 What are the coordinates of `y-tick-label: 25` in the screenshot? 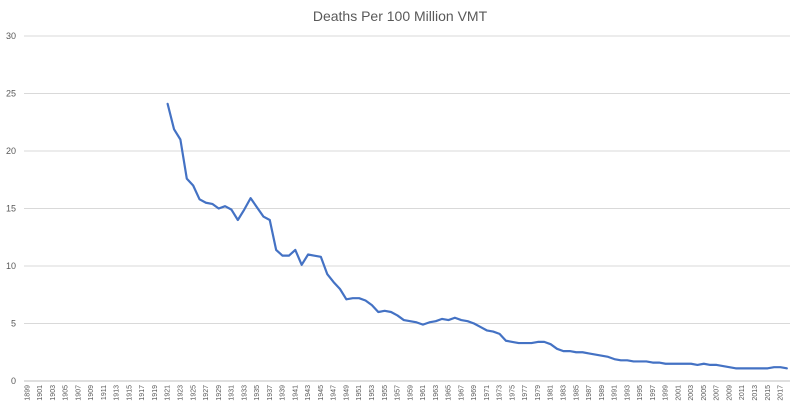 It's located at (11, 94).